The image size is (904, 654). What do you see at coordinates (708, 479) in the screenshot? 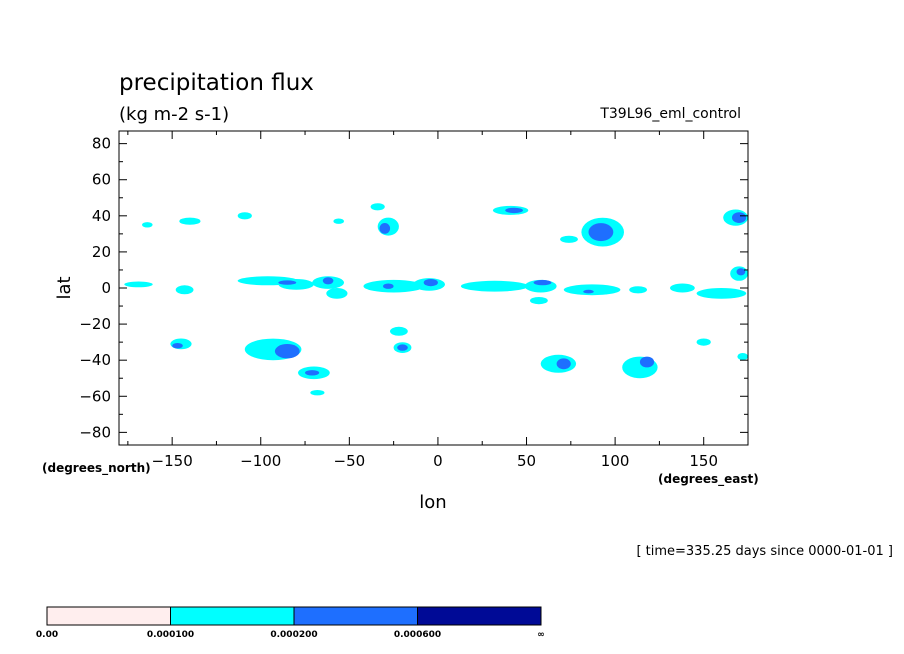
I see `x-units-label: (degrees_east)` at bounding box center [708, 479].